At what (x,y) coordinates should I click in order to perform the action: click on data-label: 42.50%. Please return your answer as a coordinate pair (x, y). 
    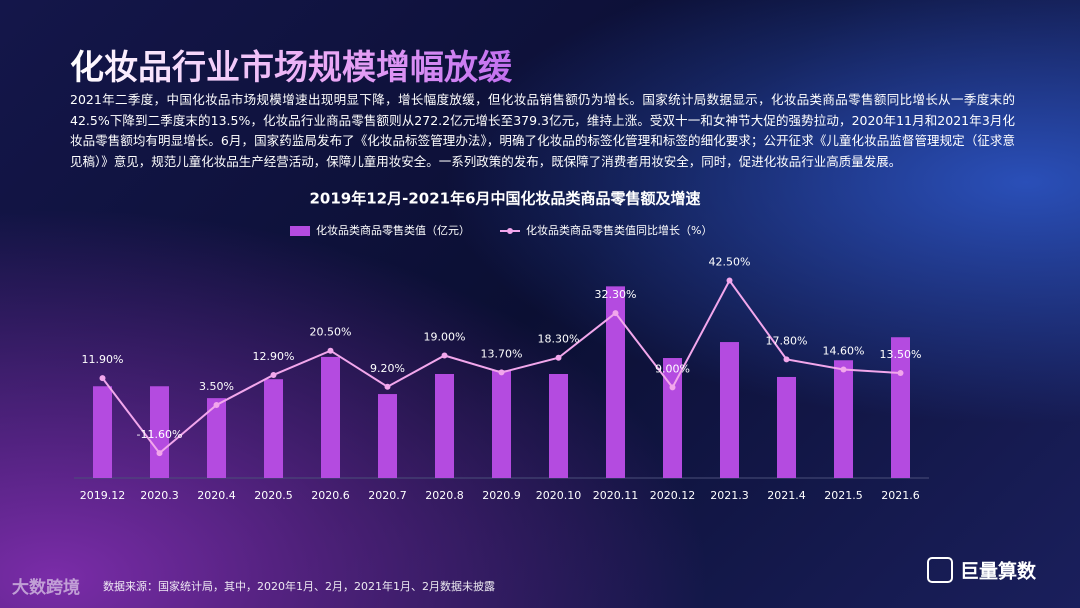
    Looking at the image, I should click on (730, 262).